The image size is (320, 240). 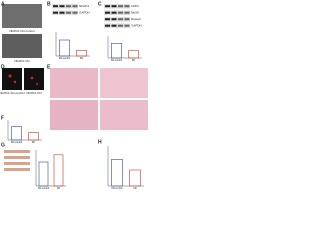 What do you see at coordinates (49, 67) in the screenshot?
I see `panel-label: E` at bounding box center [49, 67].